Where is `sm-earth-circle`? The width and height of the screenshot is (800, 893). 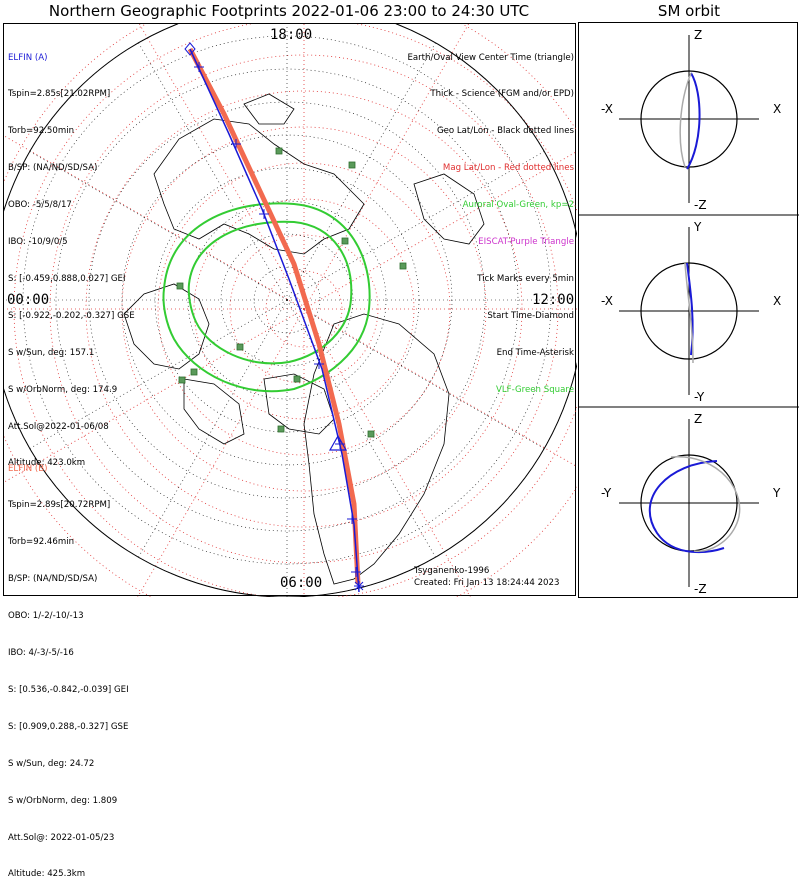
sm-earth-circle is located at coordinates (689, 311).